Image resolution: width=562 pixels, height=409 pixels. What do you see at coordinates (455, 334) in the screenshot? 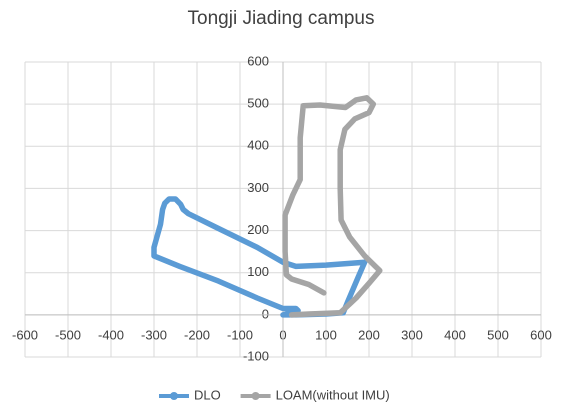
I see `x-tick-label: 400` at bounding box center [455, 334].